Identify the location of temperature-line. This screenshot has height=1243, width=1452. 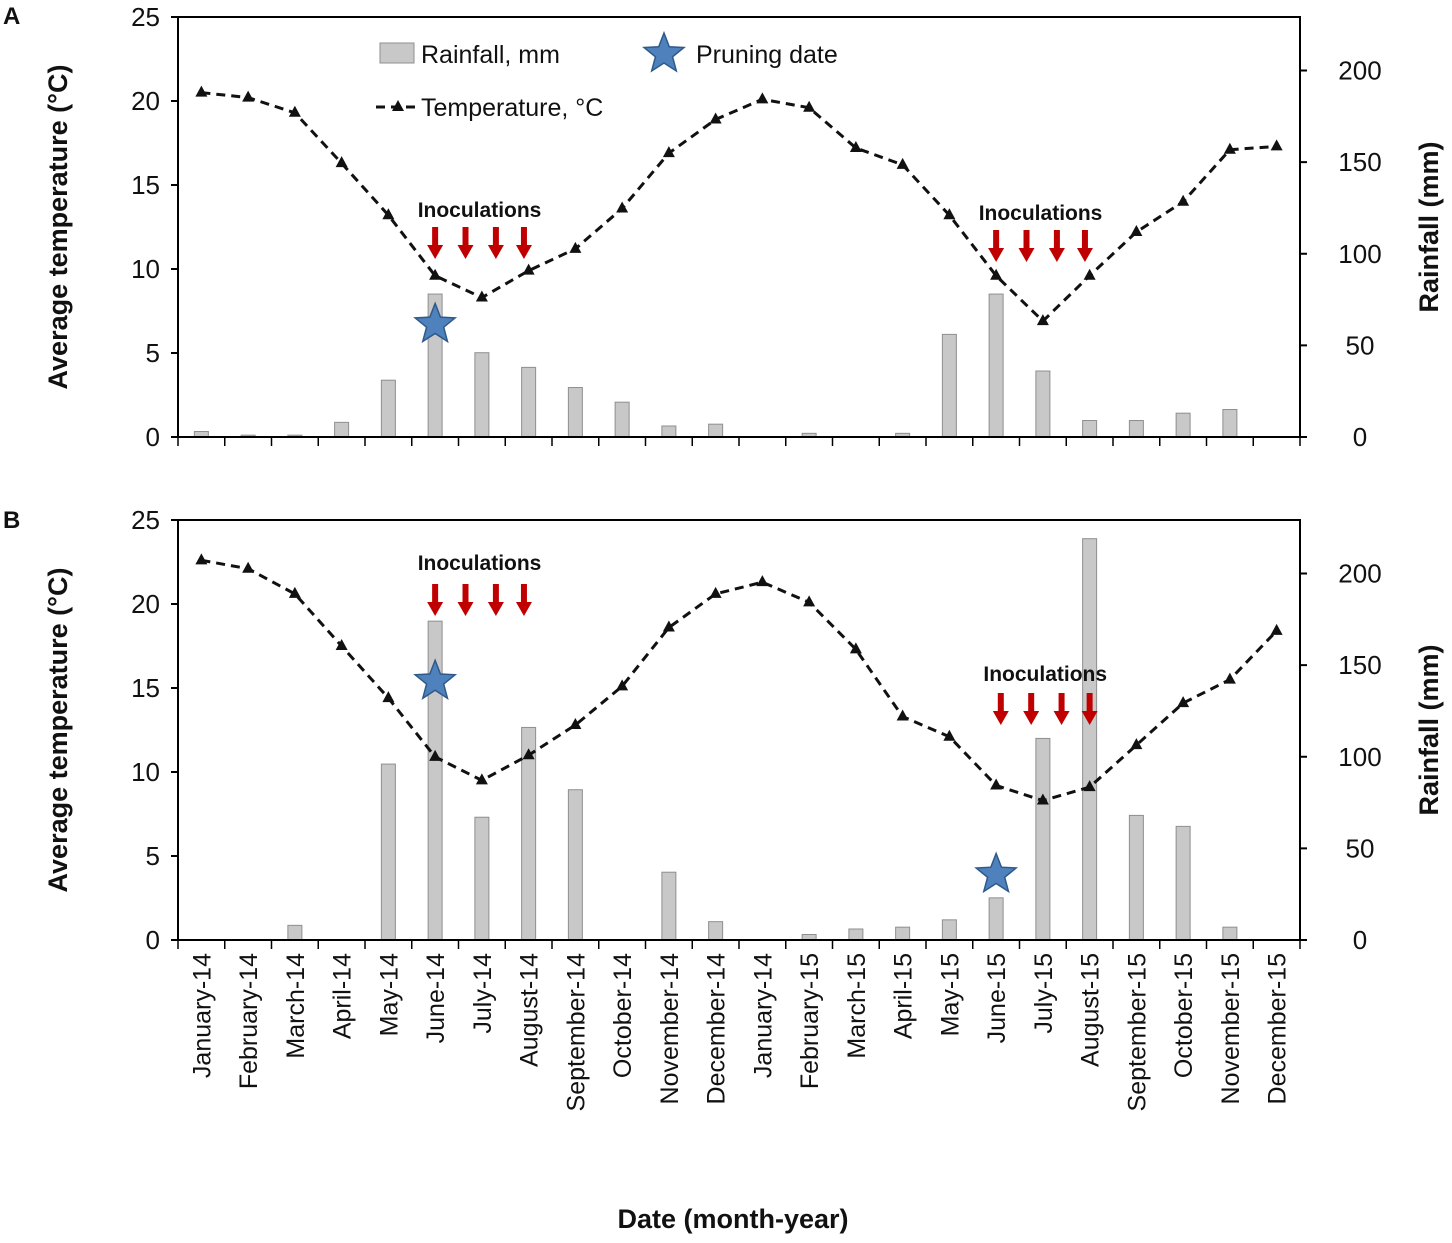
(739, 680).